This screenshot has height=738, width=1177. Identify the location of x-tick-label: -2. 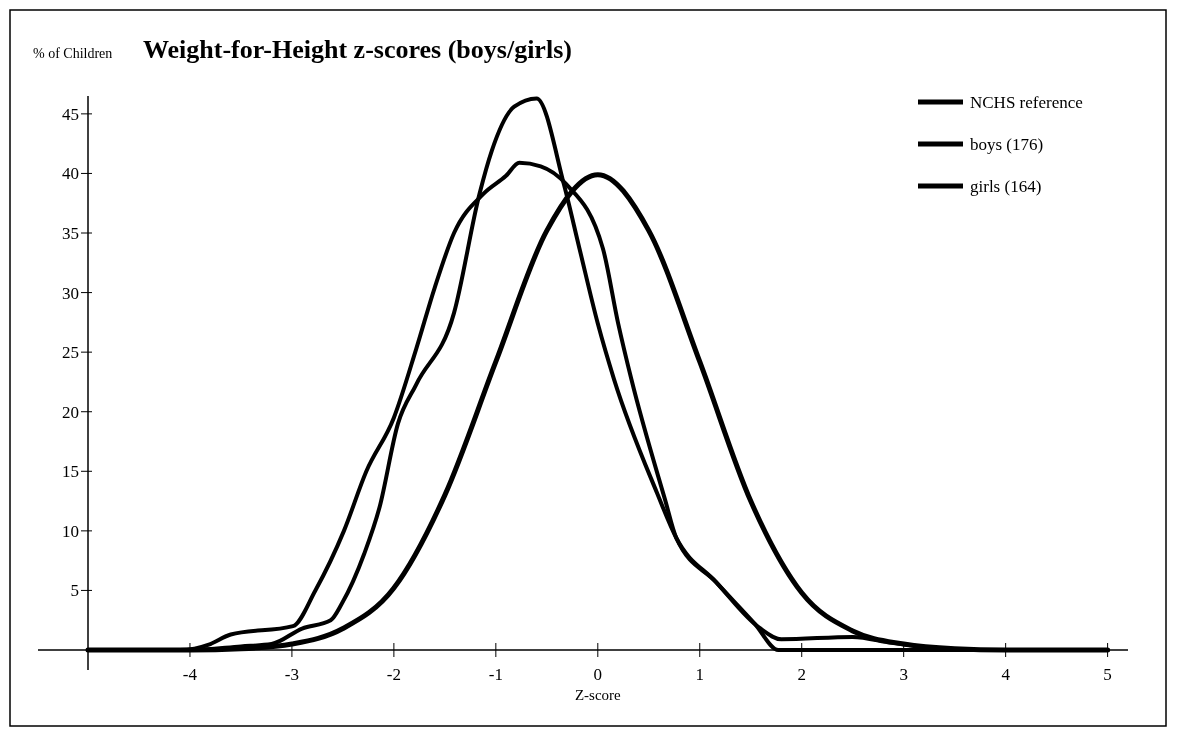
(393, 674).